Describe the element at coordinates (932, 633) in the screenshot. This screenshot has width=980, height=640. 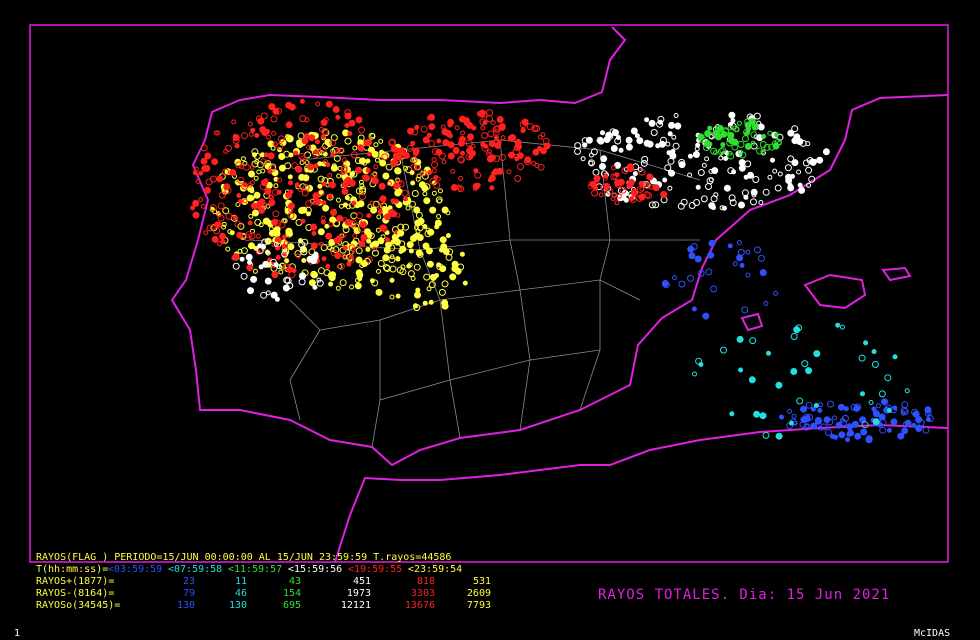
I see `software-label: McIDAS` at that location.